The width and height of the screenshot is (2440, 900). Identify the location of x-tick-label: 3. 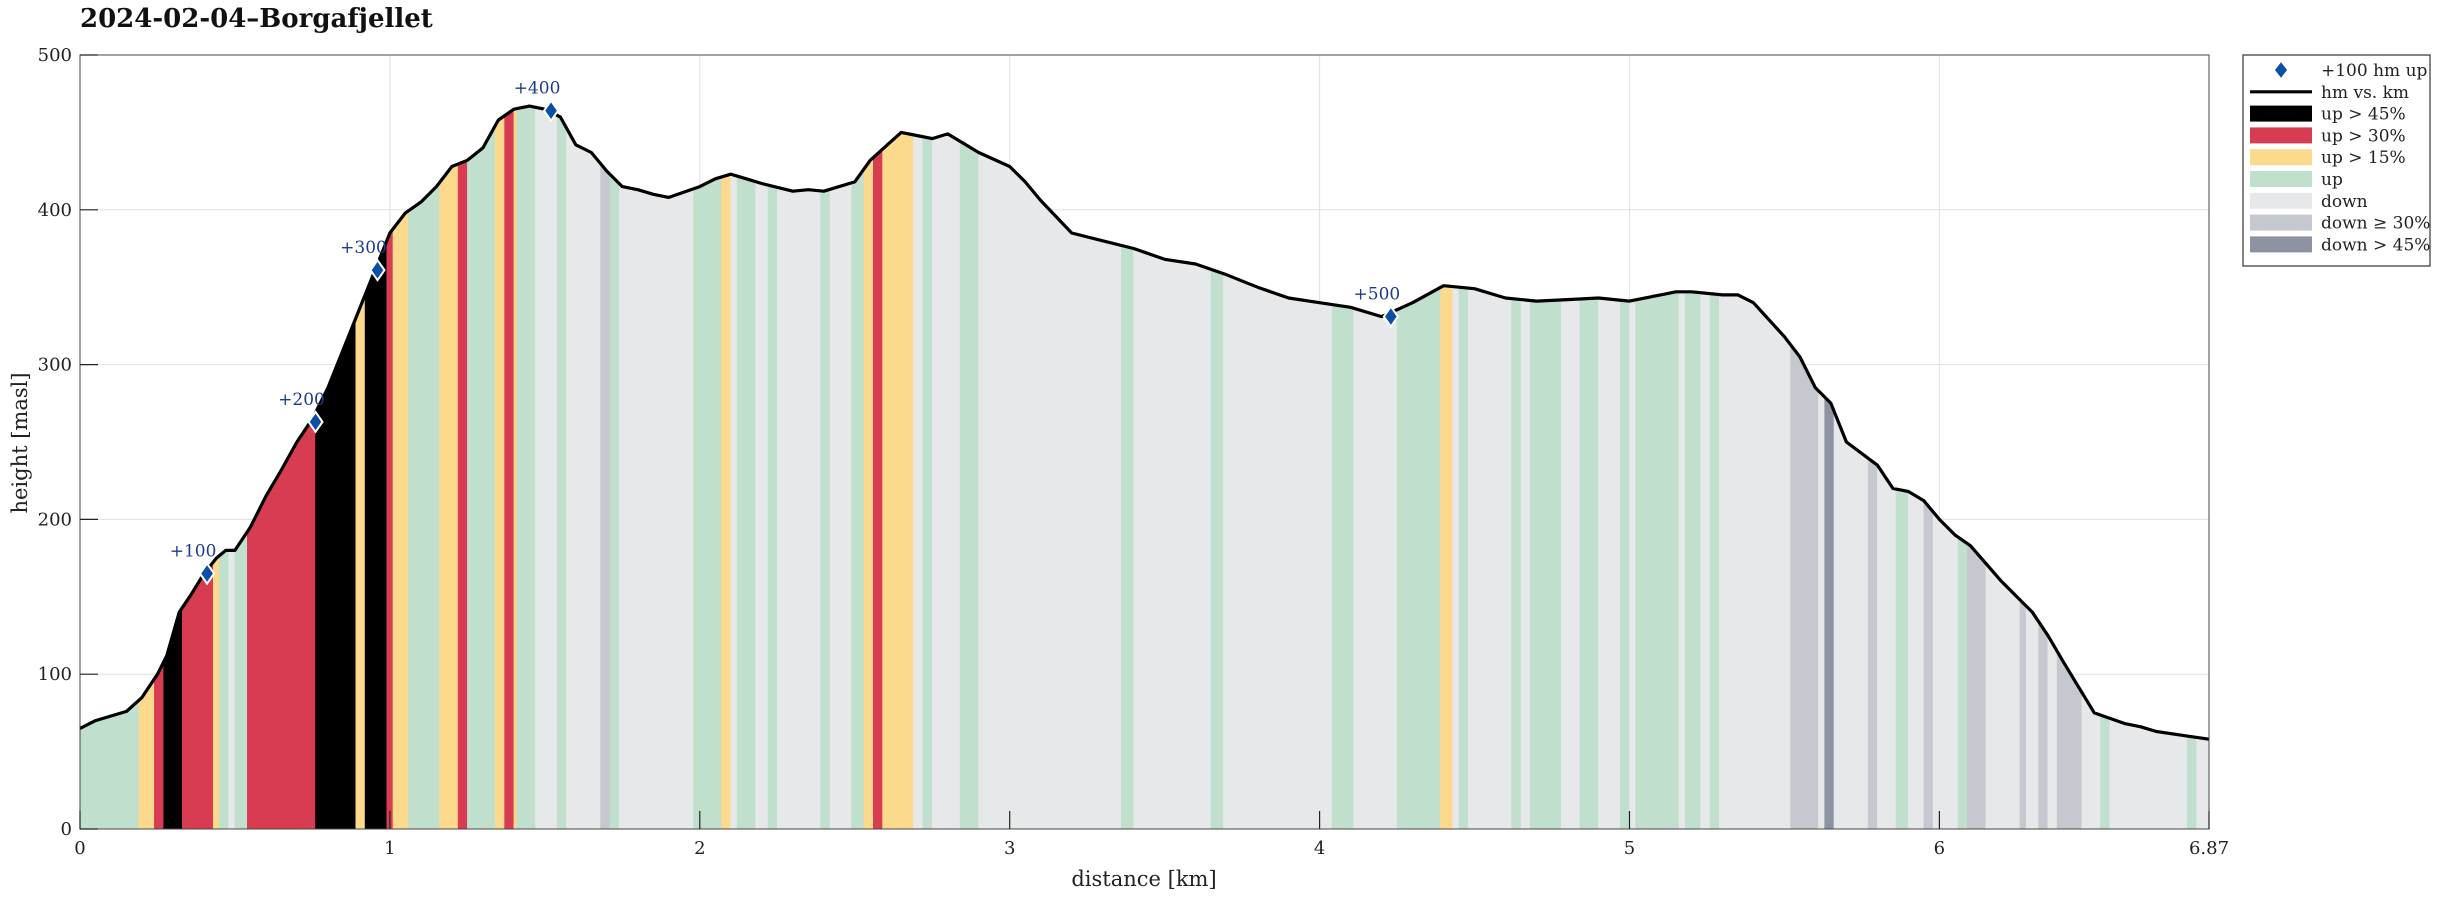
(1009, 848).